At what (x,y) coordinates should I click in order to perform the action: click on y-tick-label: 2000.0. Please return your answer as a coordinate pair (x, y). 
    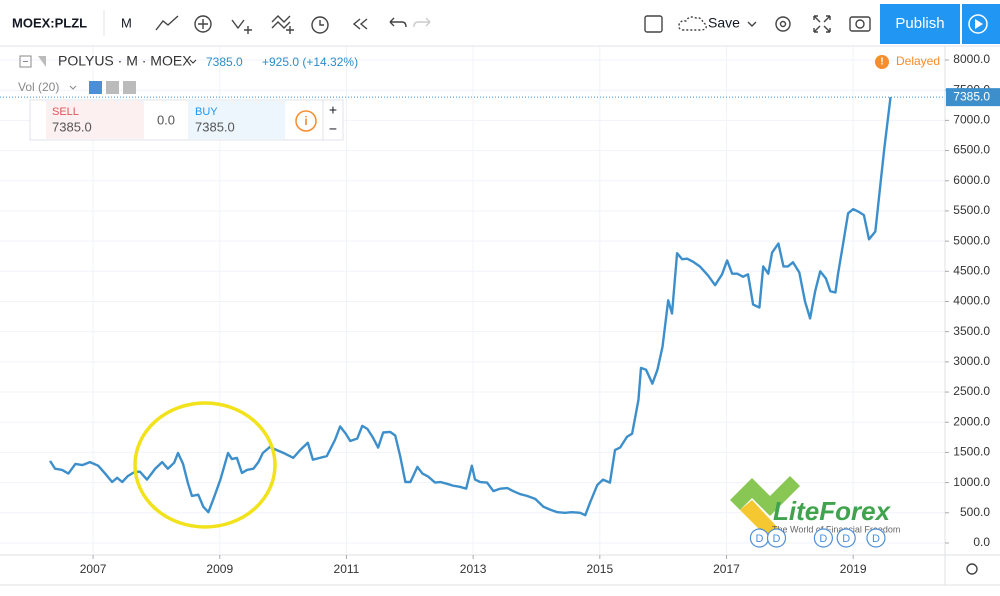
    Looking at the image, I should click on (971, 421).